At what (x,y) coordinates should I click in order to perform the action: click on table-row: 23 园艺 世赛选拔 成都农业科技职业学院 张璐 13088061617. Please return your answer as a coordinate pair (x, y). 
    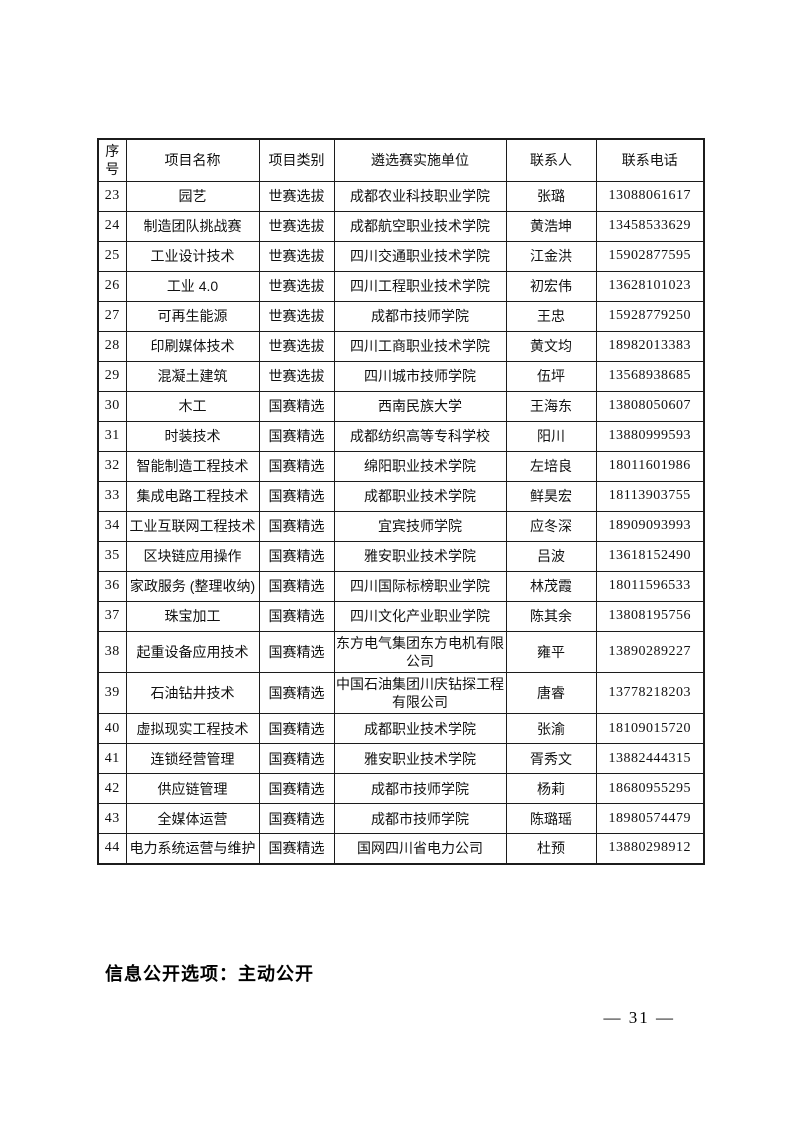
    Looking at the image, I should click on (401, 196).